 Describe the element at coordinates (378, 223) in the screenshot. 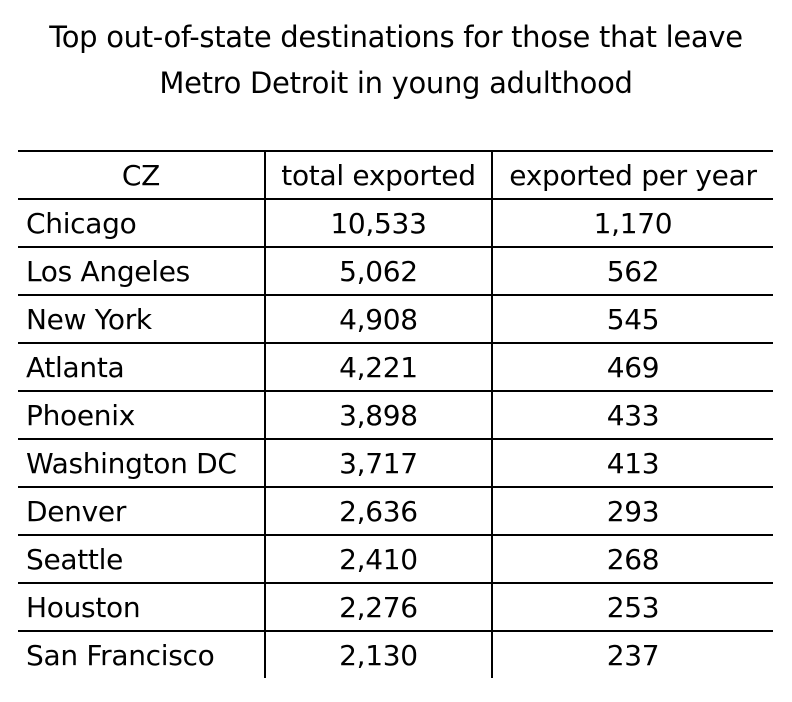

I see `cell-total-exported: 10,533` at that location.